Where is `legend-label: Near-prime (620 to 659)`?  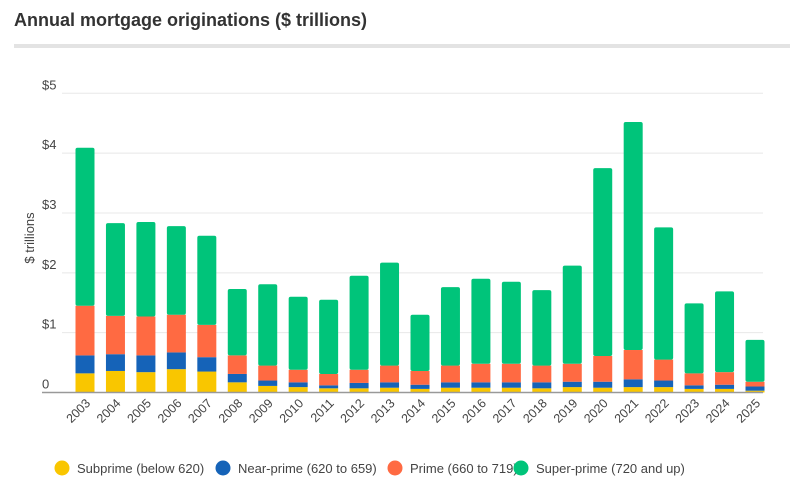 legend-label: Near-prime (620 to 659) is located at coordinates (307, 468).